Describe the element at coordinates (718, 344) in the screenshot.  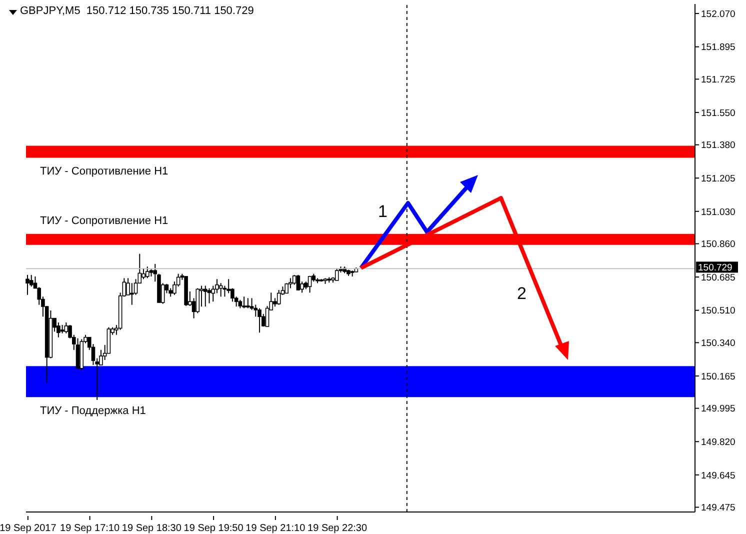
I see `y-tick-label: 150.340` at that location.